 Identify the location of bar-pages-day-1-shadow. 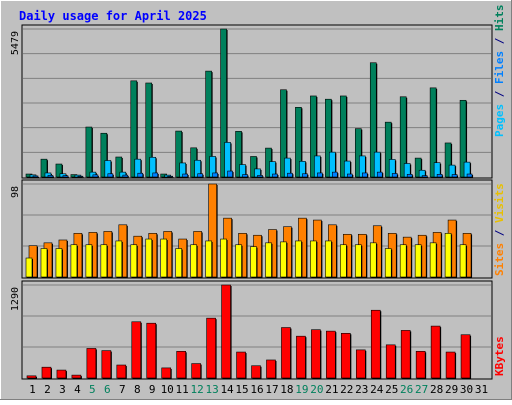
(36, 177).